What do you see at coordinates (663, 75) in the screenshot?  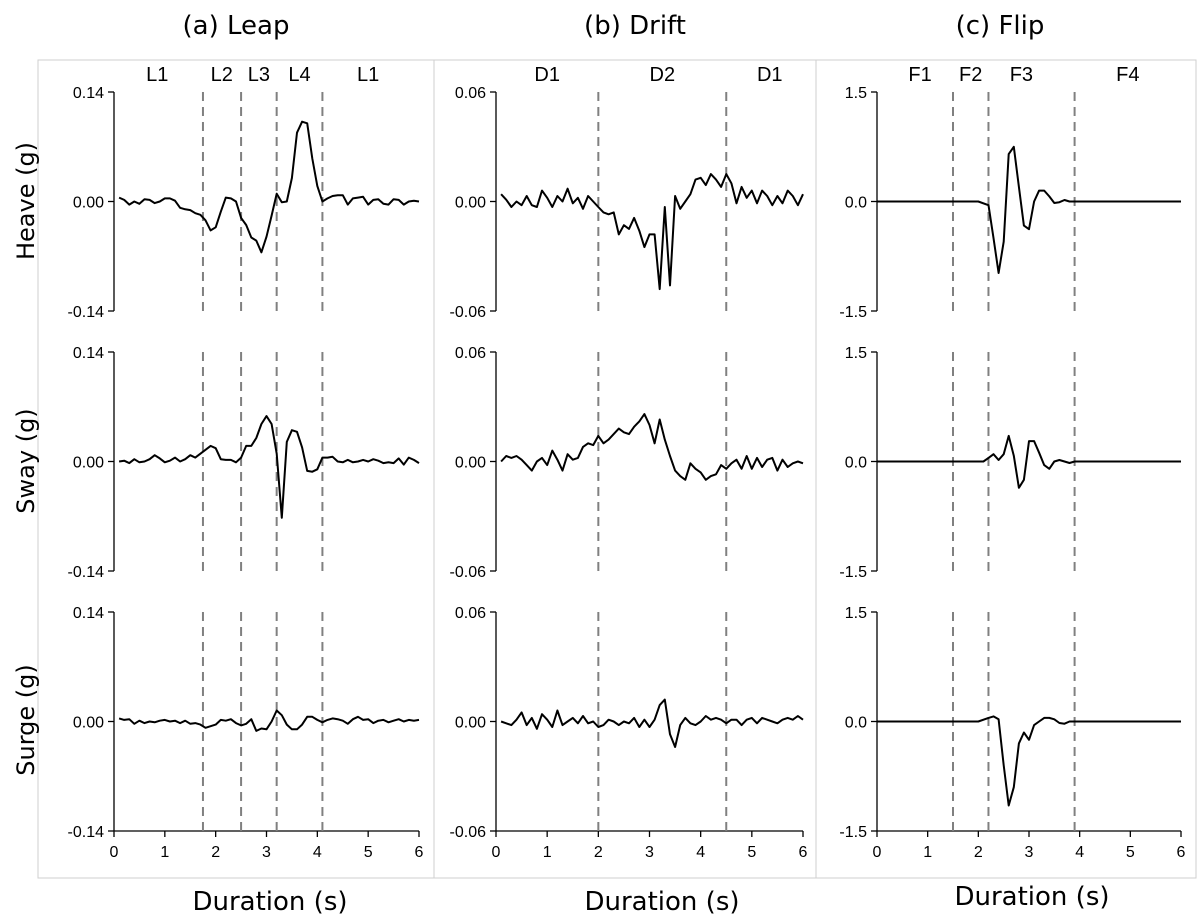 I see `phase-label: D2` at bounding box center [663, 75].